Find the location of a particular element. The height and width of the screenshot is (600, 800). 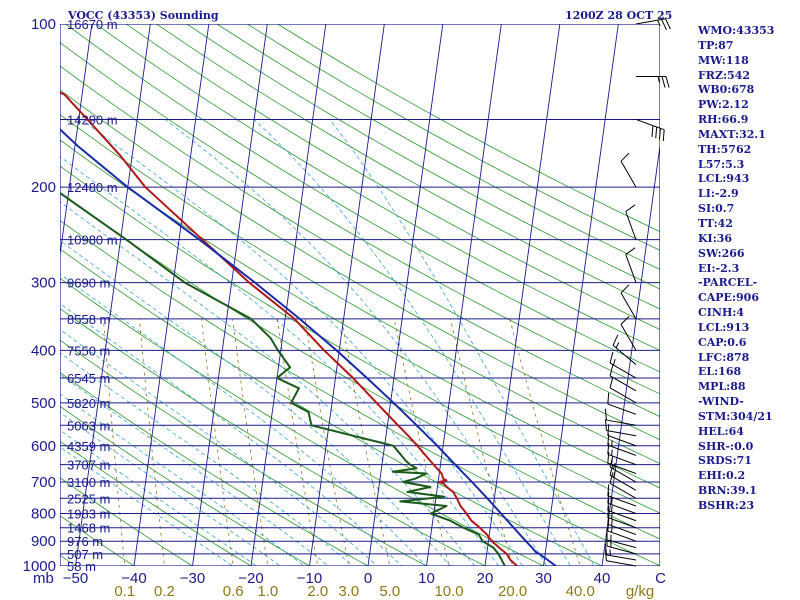

mixing-ratio-unit-label: g/kg is located at coordinates (640, 591).